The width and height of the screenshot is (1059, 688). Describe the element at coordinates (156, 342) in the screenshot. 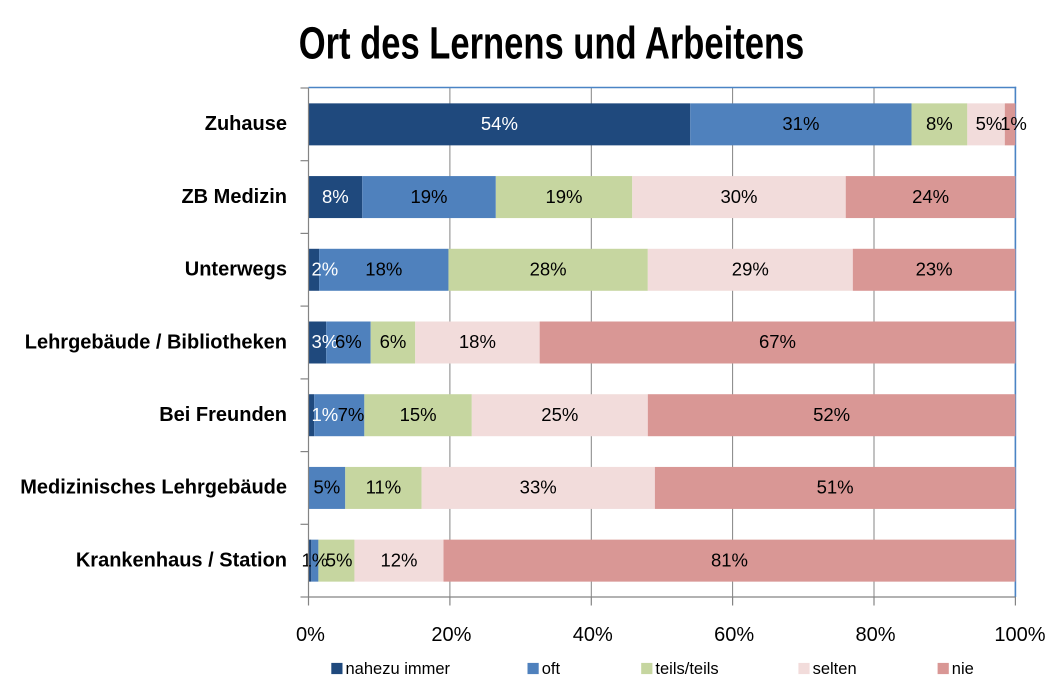

I see `svg-text: Lehrgebäude / Bibliotheken` at that location.